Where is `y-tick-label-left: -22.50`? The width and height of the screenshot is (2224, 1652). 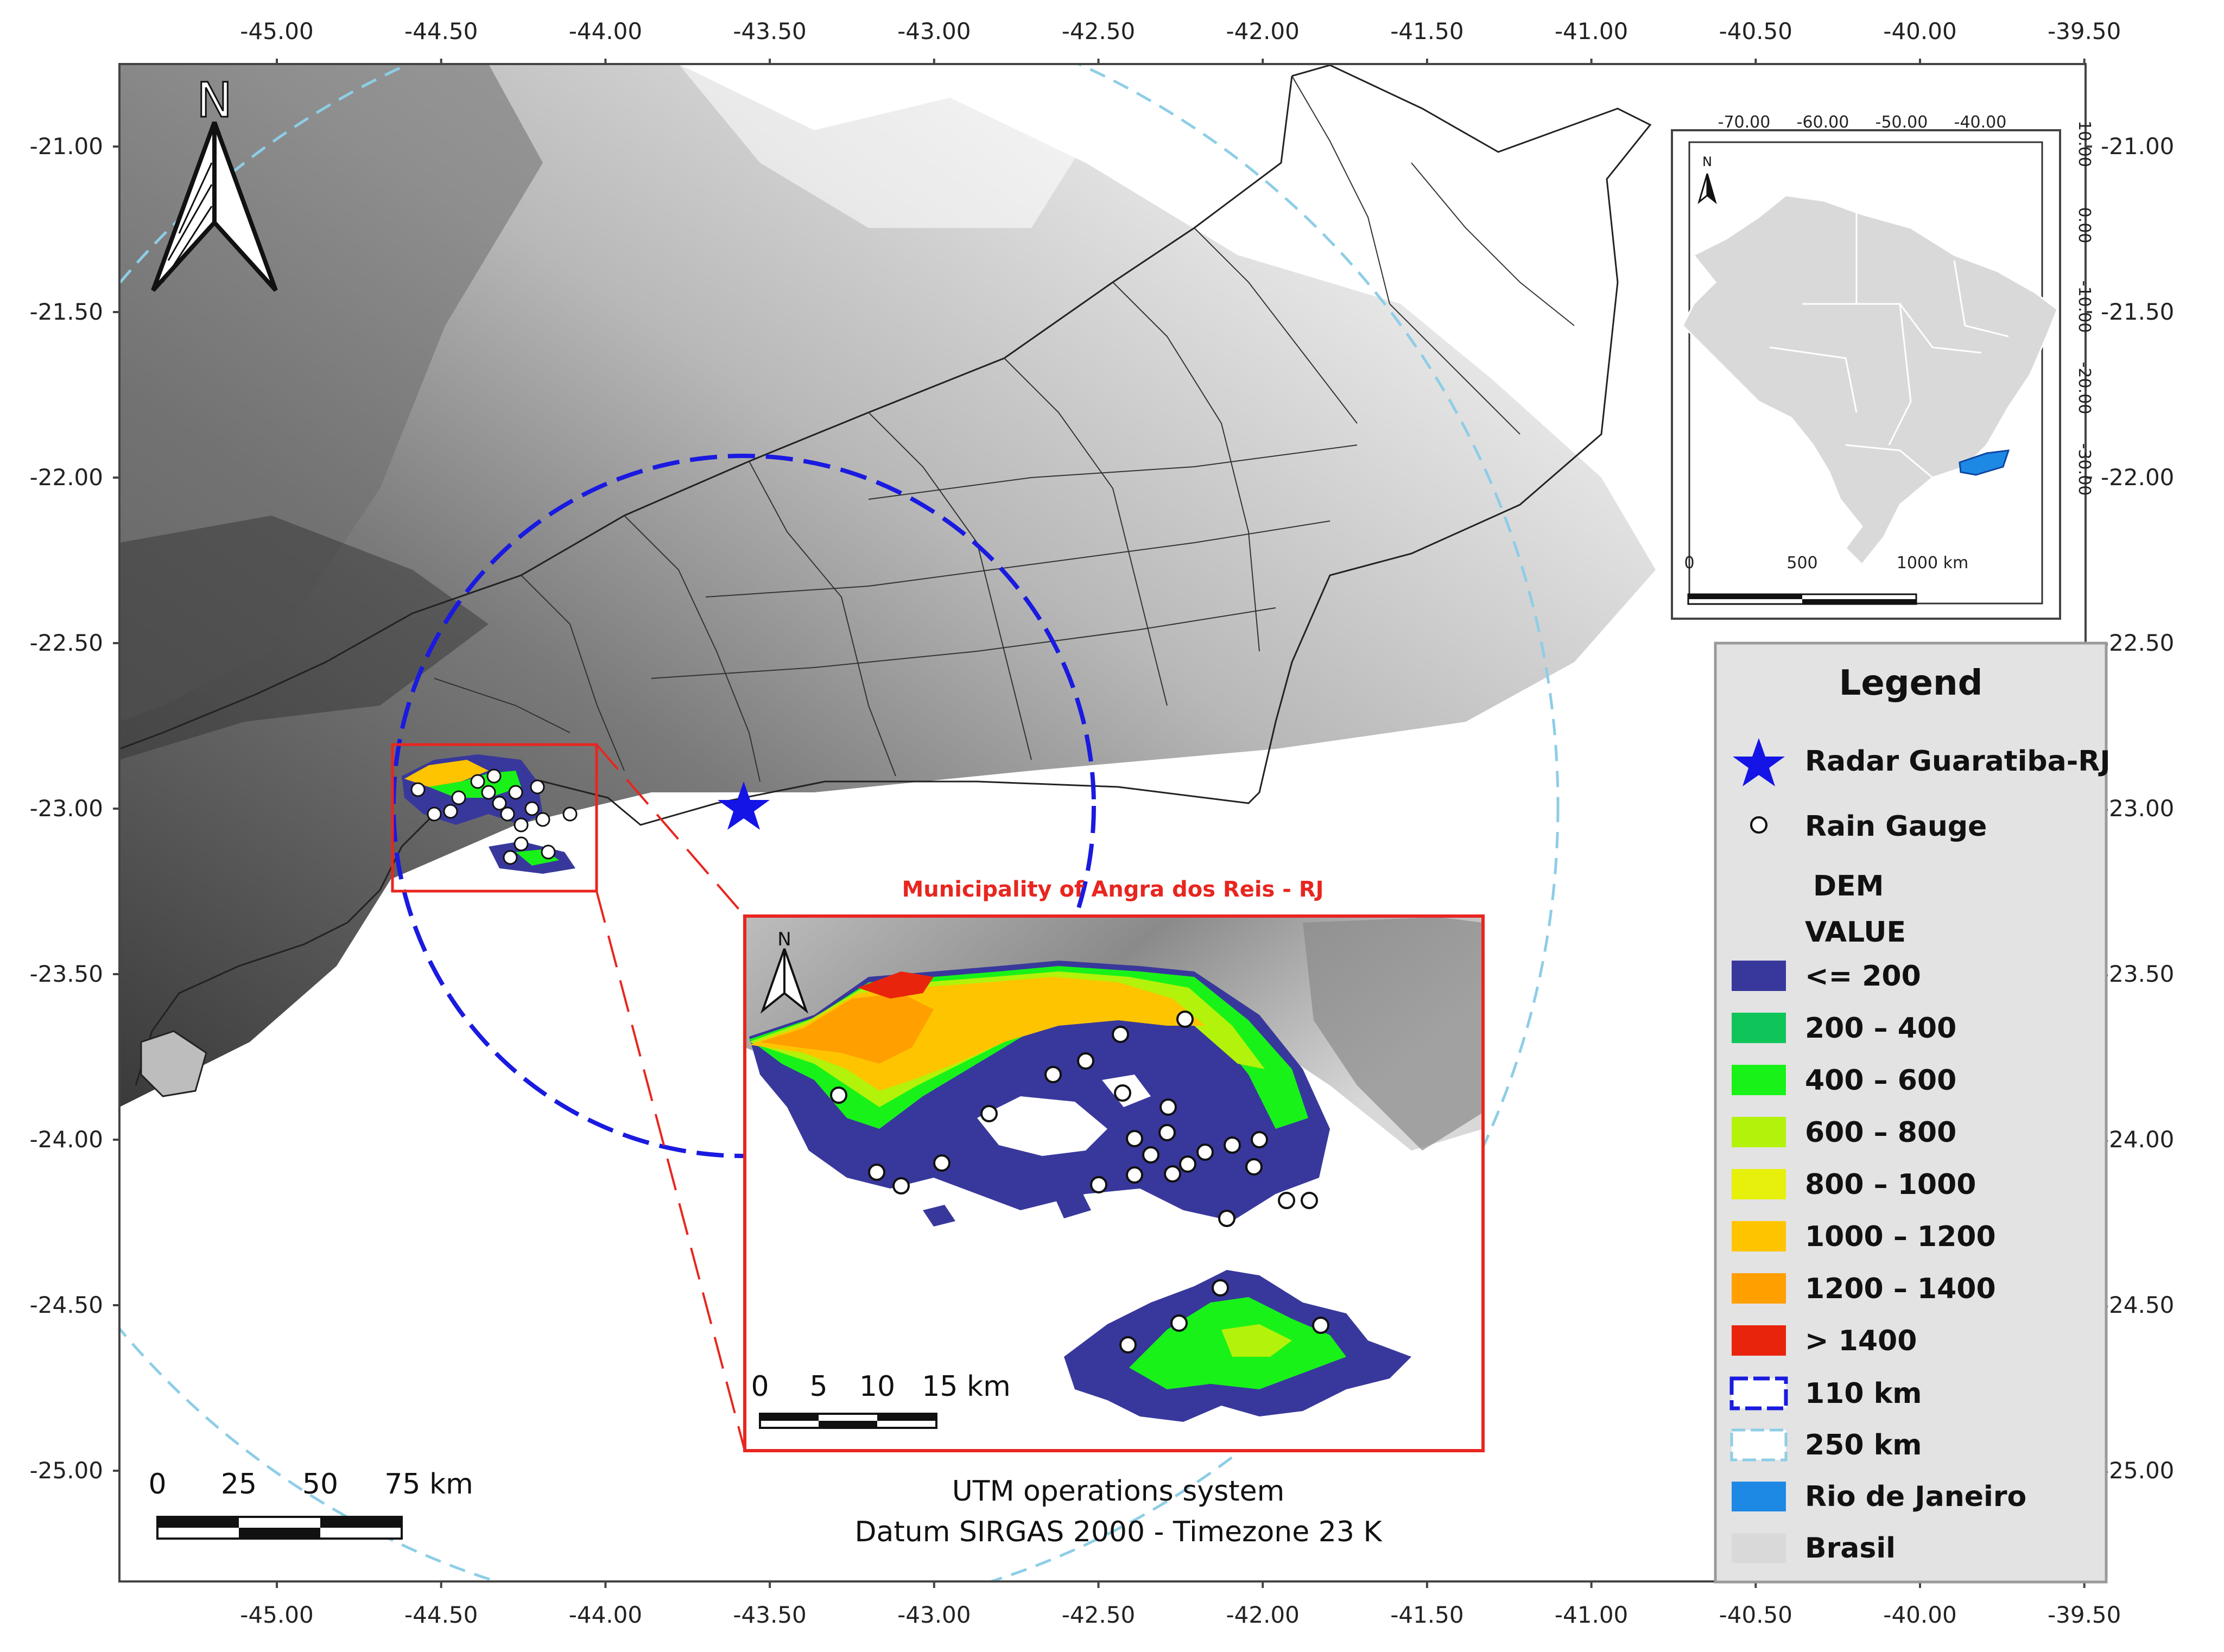 y-tick-label-left: -22.50 is located at coordinates (66, 643).